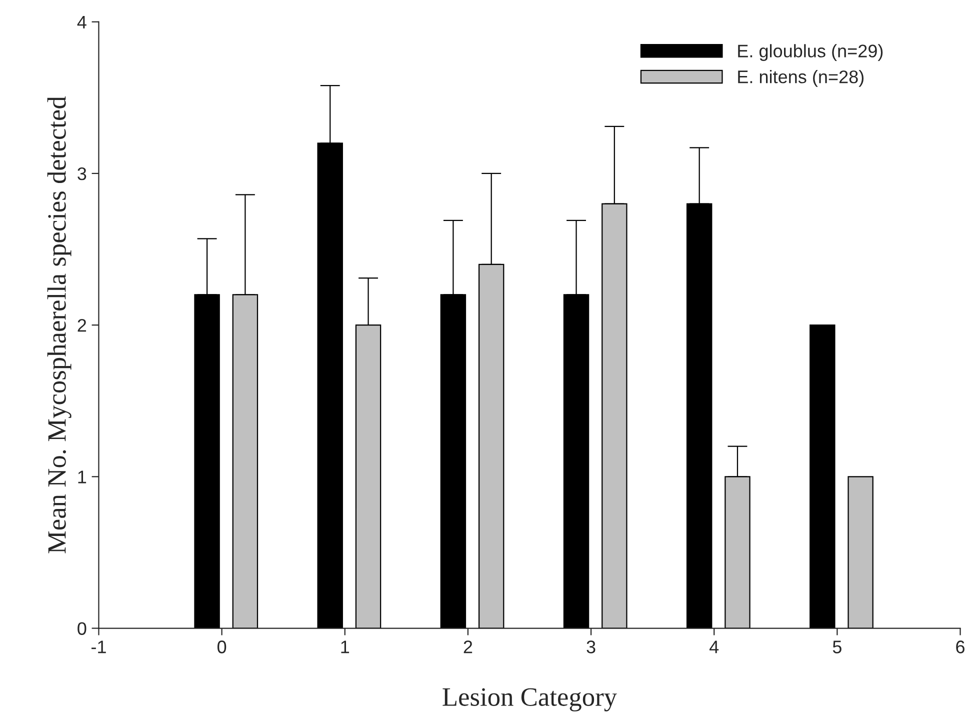  Describe the element at coordinates (345, 647) in the screenshot. I see `x-tick-label: 1` at that location.